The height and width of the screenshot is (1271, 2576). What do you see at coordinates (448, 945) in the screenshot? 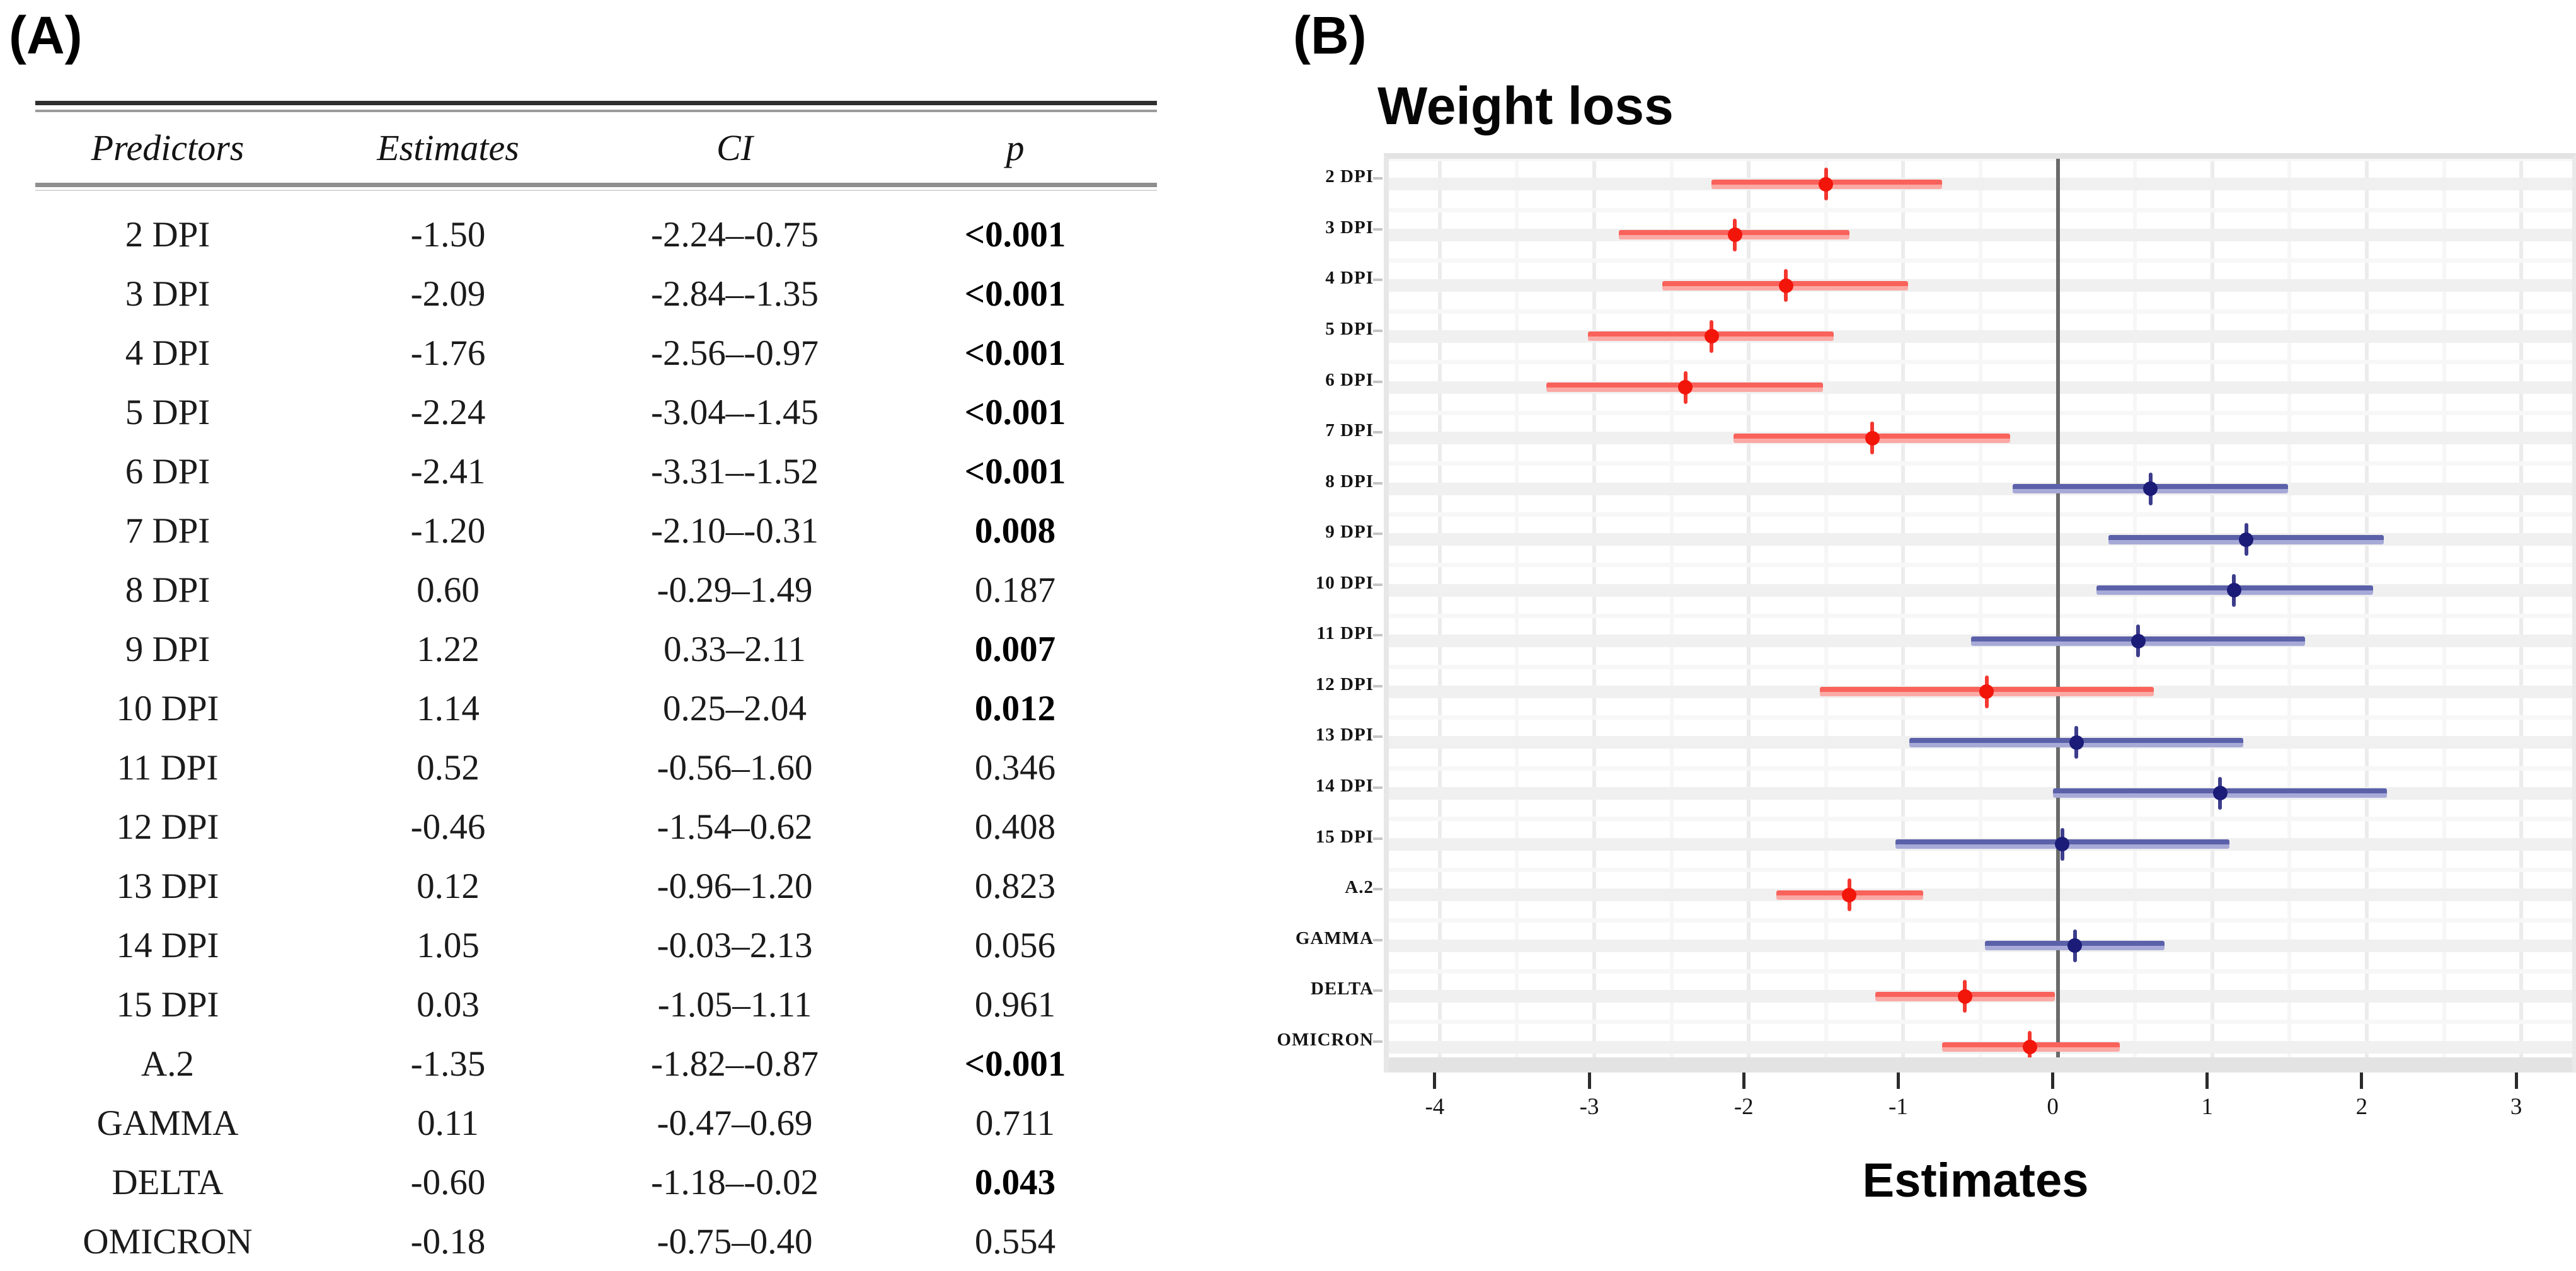
I see `cell-estimate: 1.05` at bounding box center [448, 945].